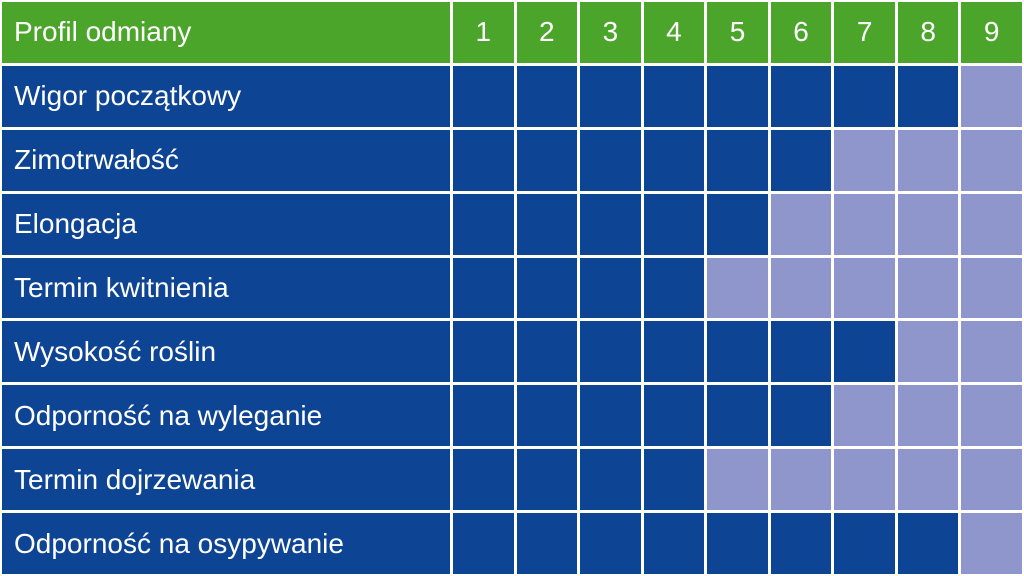  What do you see at coordinates (610, 32) in the screenshot?
I see `header-scale-3: 3` at bounding box center [610, 32].